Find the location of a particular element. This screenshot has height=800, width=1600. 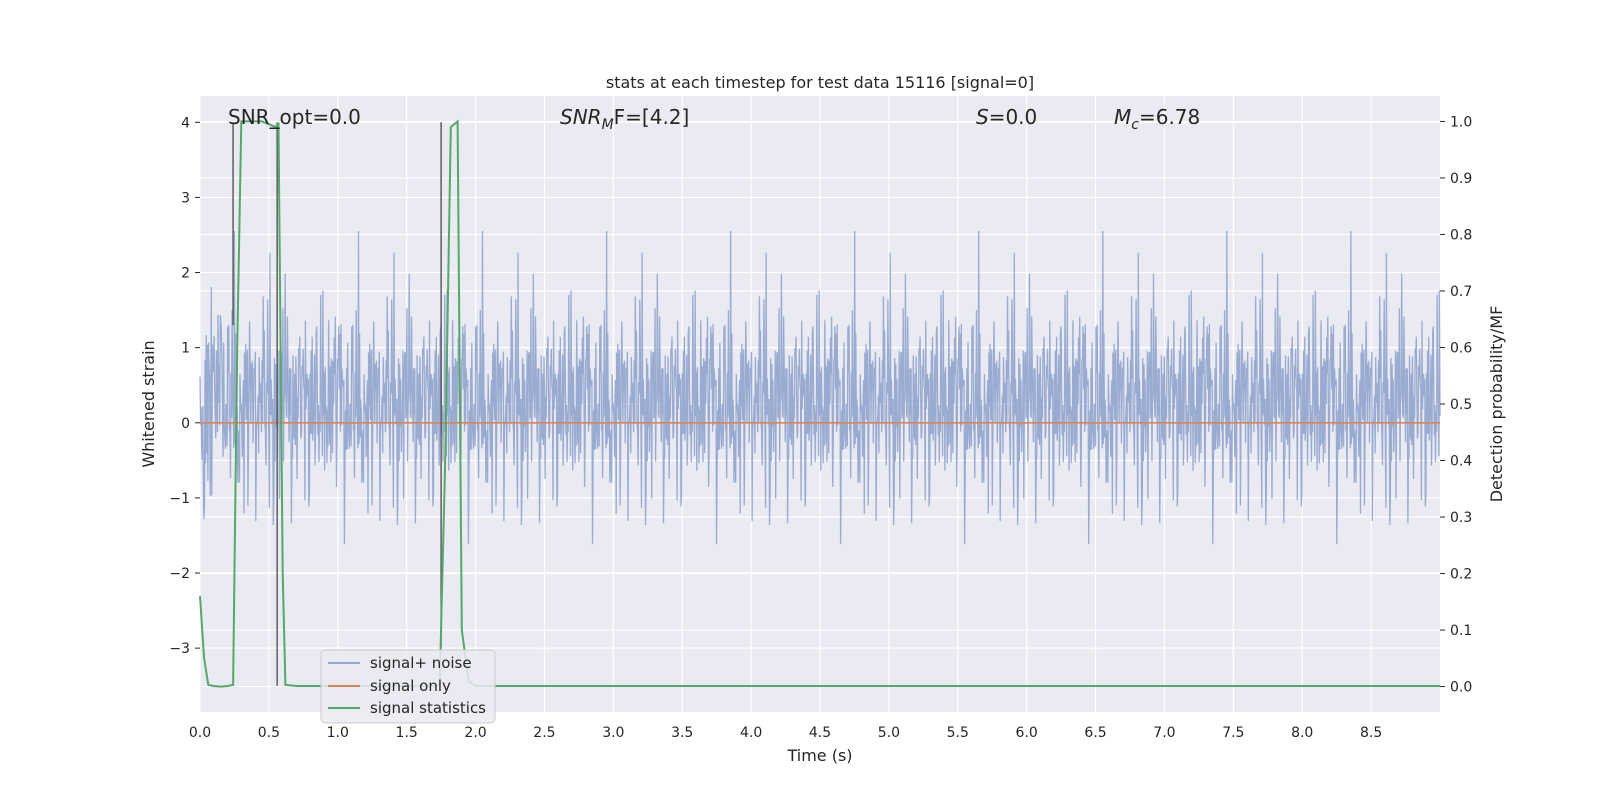

x-tick-label: 5.5 is located at coordinates (958, 733).